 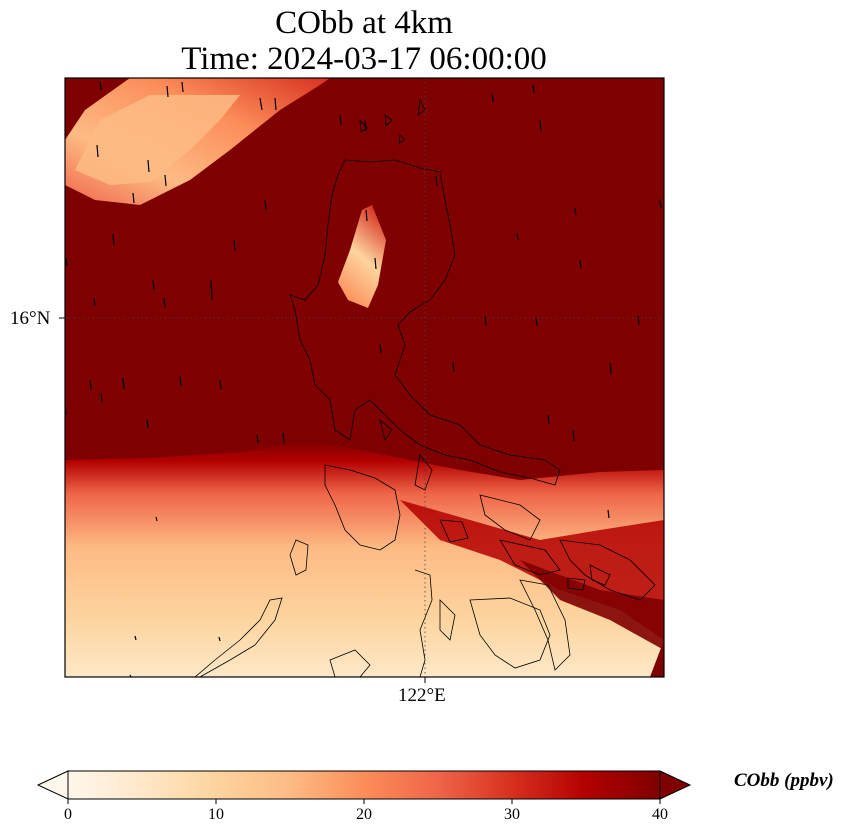 What do you see at coordinates (362, 507) in the screenshot?
I see `coastline-mindoro` at bounding box center [362, 507].